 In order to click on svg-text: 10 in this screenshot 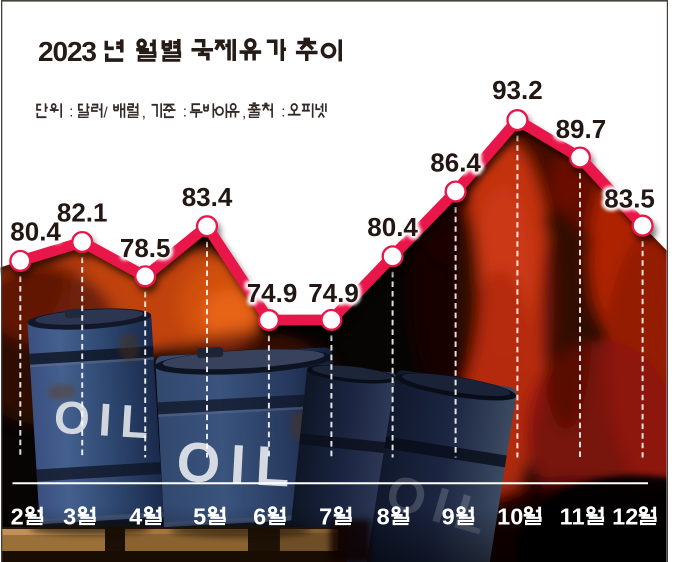, I will do `click(510, 517)`.